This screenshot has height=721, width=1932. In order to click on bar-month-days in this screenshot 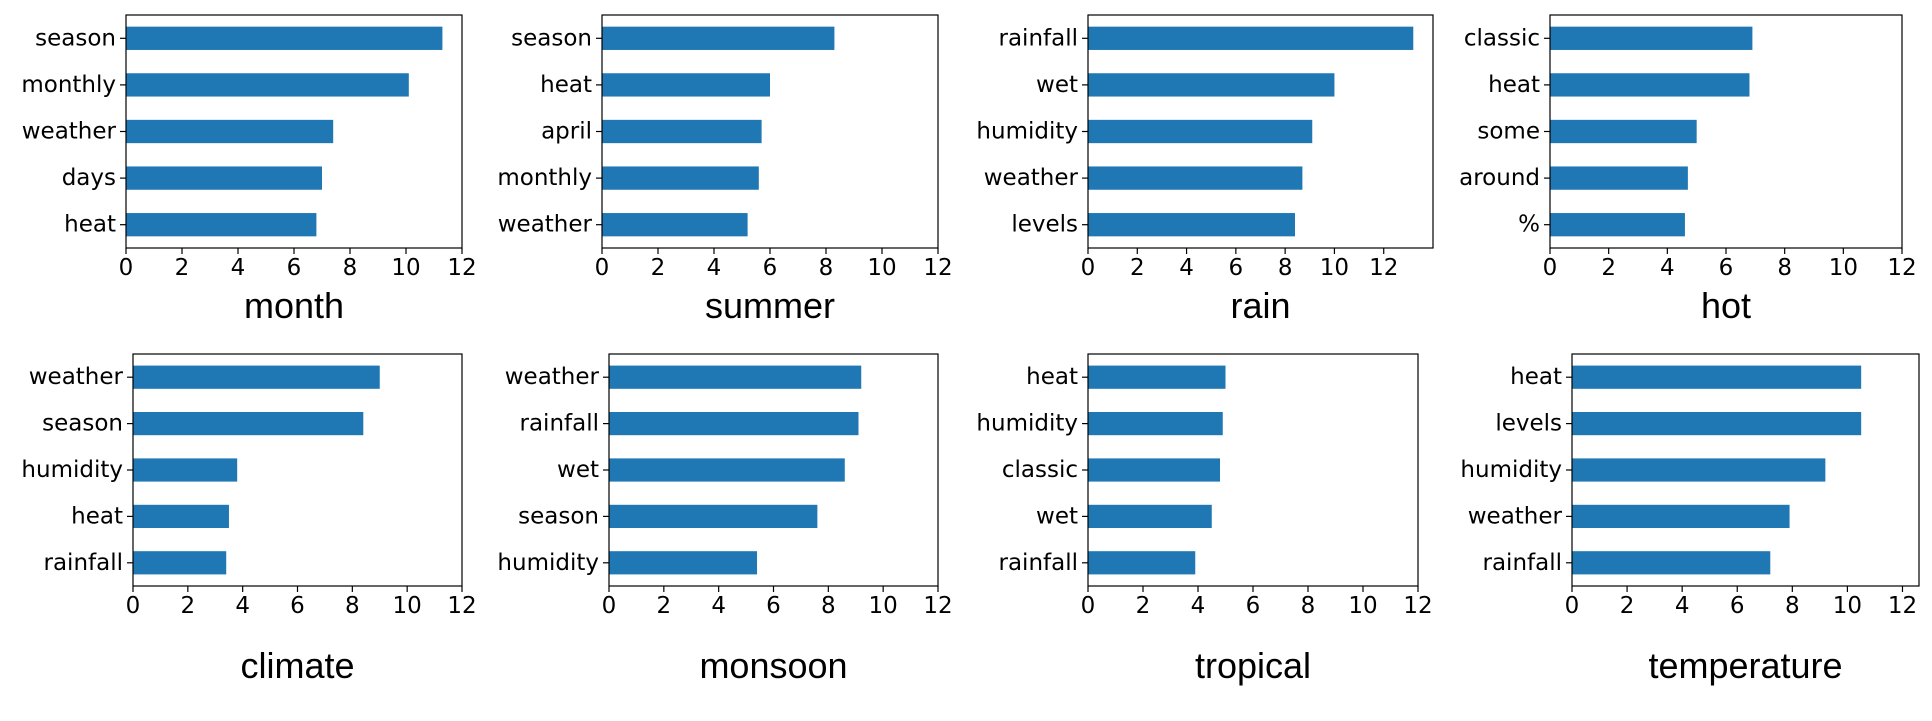, I will do `click(224, 178)`.